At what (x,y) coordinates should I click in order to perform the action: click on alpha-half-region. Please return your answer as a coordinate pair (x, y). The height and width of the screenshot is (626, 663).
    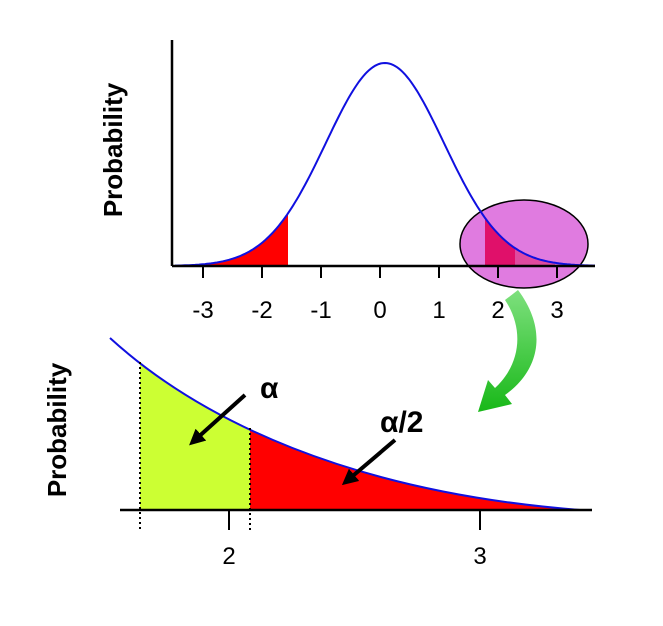
    Looking at the image, I should click on (415, 424).